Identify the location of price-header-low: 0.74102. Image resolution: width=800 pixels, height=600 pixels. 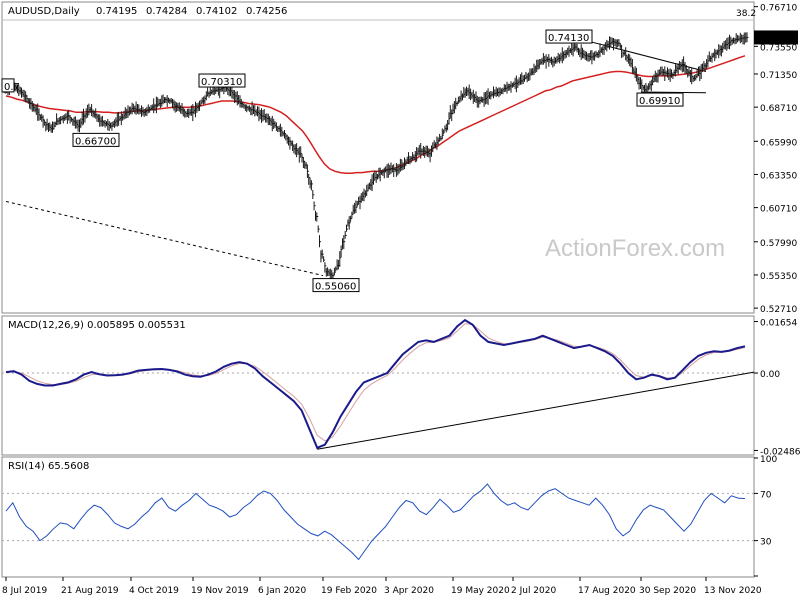
(216, 11).